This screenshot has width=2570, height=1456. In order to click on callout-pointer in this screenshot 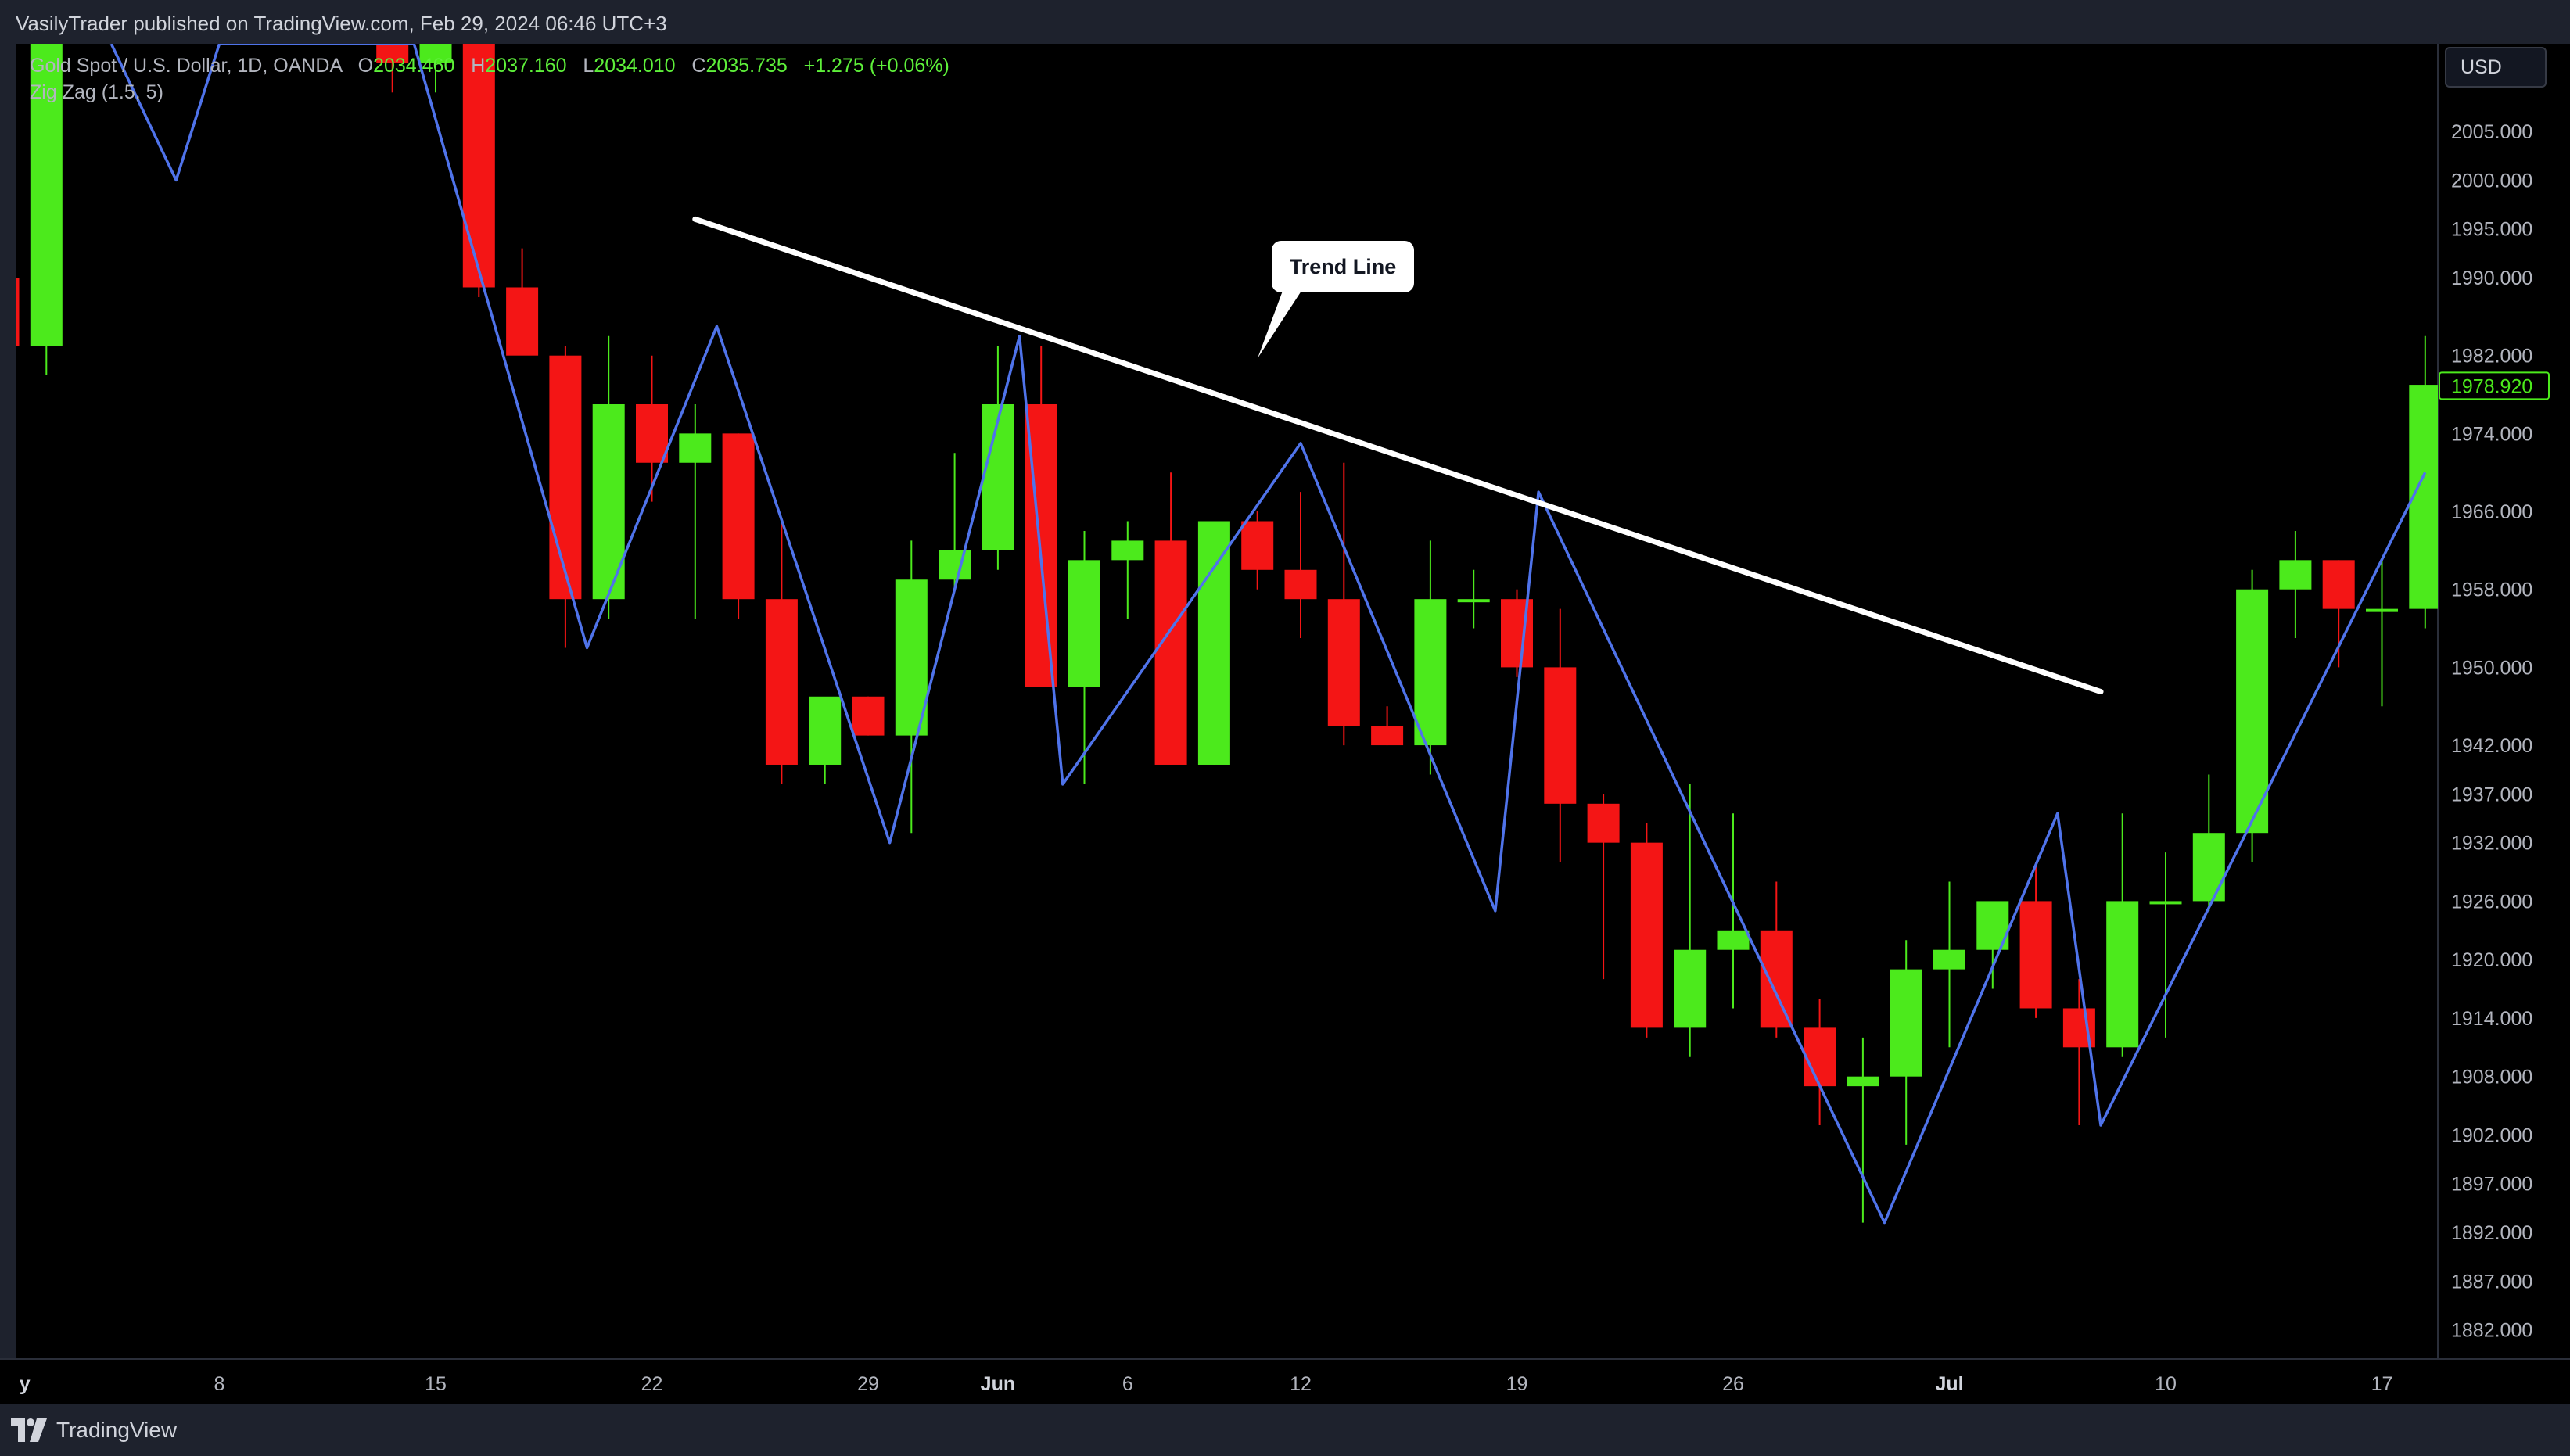, I will do `click(1279, 324)`.